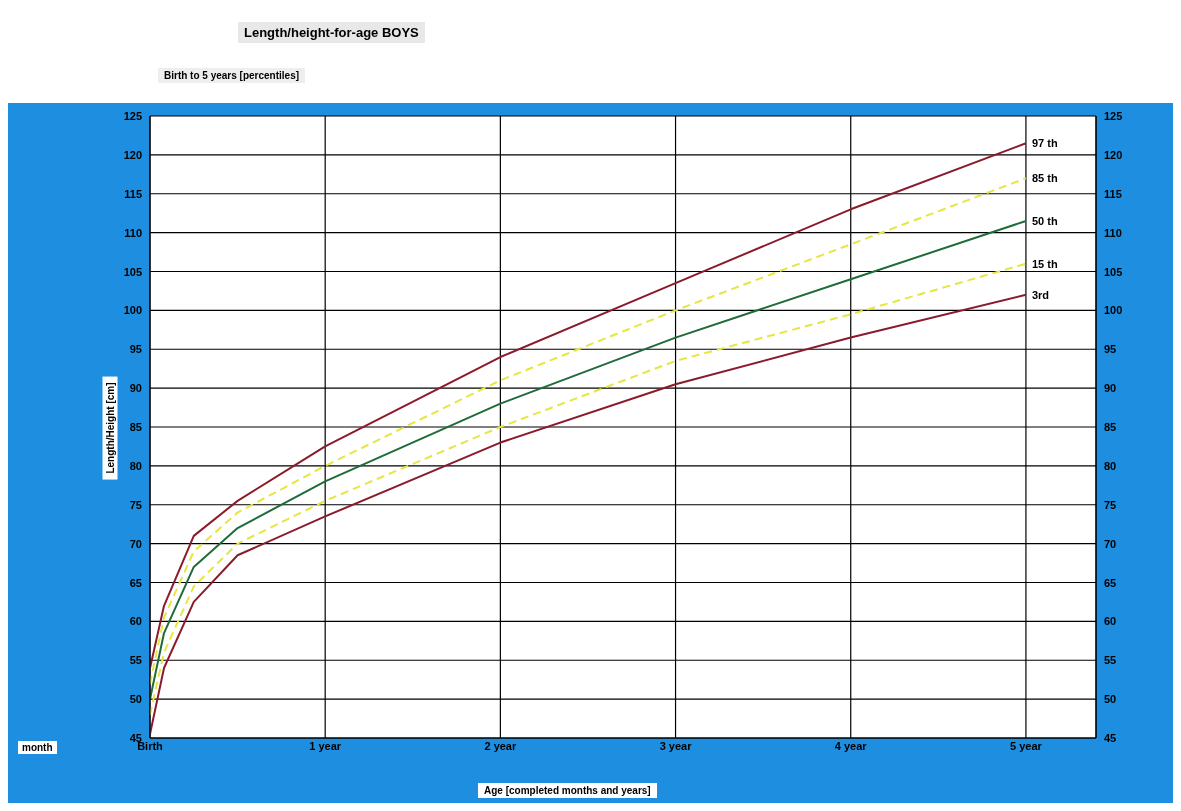 The height and width of the screenshot is (811, 1181). What do you see at coordinates (132, 310) in the screenshot?
I see `y-tick-label: 100` at bounding box center [132, 310].